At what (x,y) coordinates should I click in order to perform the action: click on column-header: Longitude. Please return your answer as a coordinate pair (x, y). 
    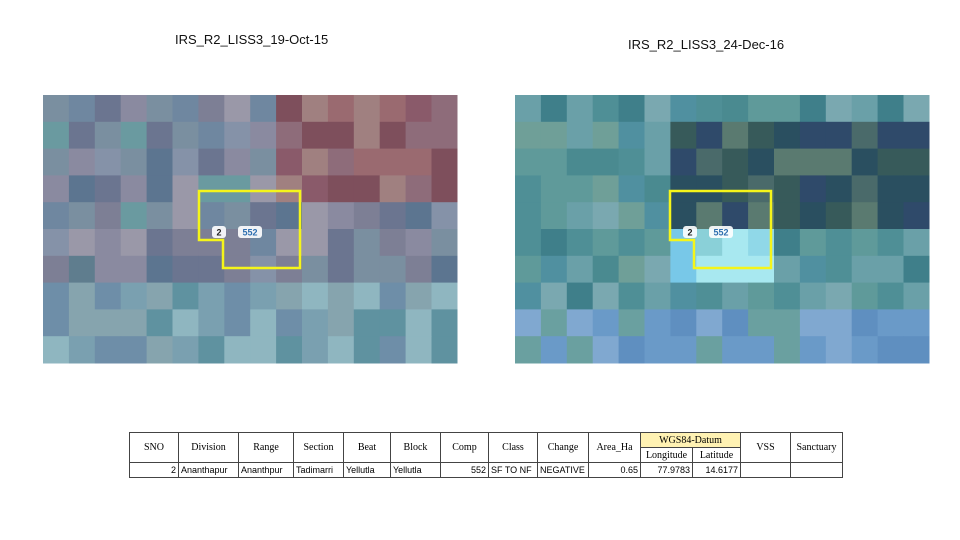
    Looking at the image, I should click on (666, 455).